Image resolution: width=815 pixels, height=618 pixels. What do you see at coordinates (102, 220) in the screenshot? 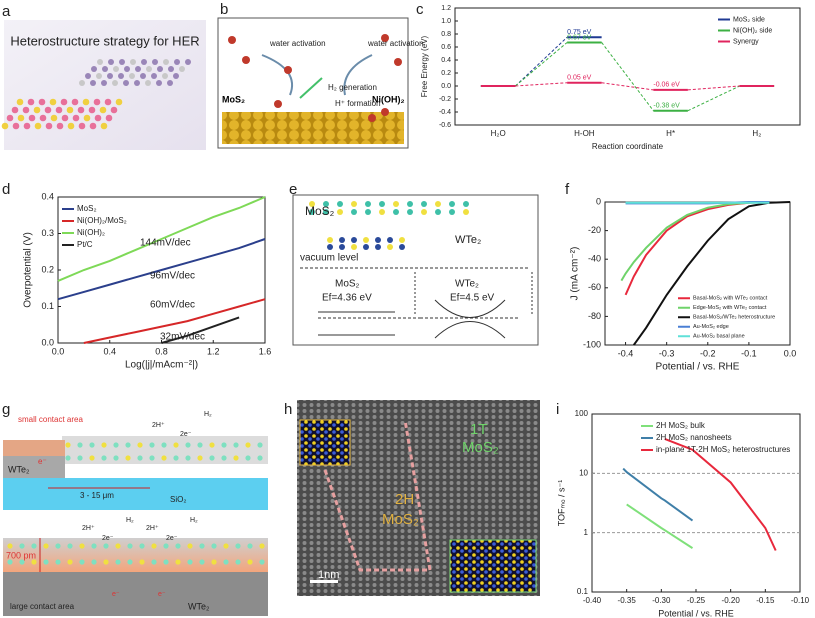
I see `legend-label: Ni(OH)₂/MoS₂` at bounding box center [102, 220].